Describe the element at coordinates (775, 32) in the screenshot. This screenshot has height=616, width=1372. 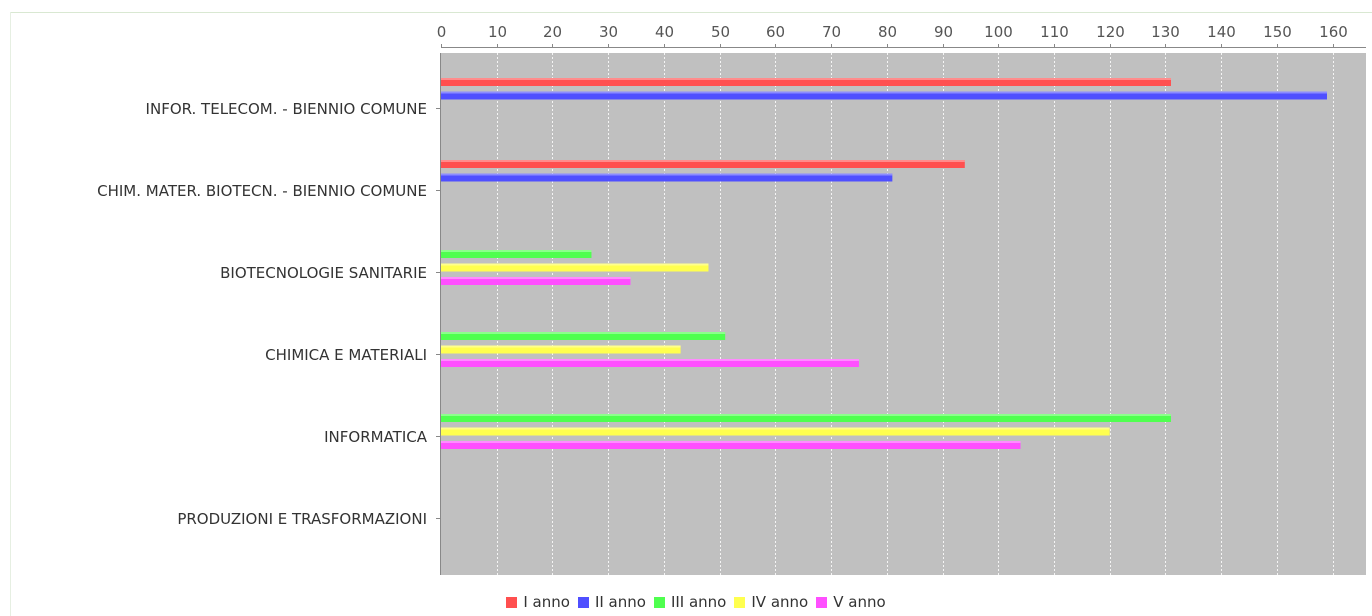
I see `x-tick-label: 60` at that location.